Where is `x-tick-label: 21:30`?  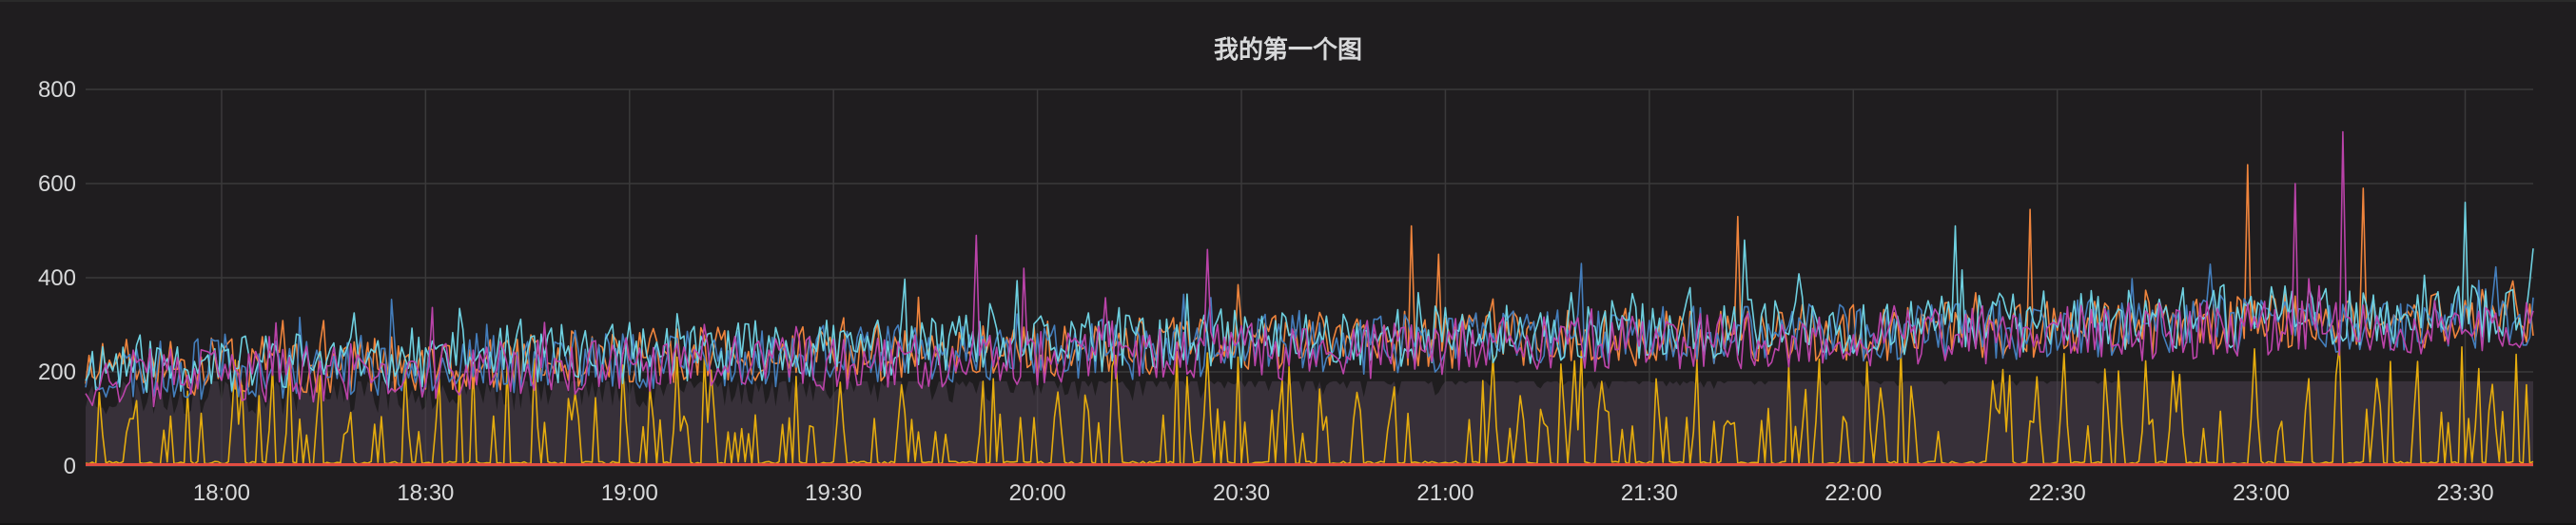 x-tick-label: 21:30 is located at coordinates (1650, 493).